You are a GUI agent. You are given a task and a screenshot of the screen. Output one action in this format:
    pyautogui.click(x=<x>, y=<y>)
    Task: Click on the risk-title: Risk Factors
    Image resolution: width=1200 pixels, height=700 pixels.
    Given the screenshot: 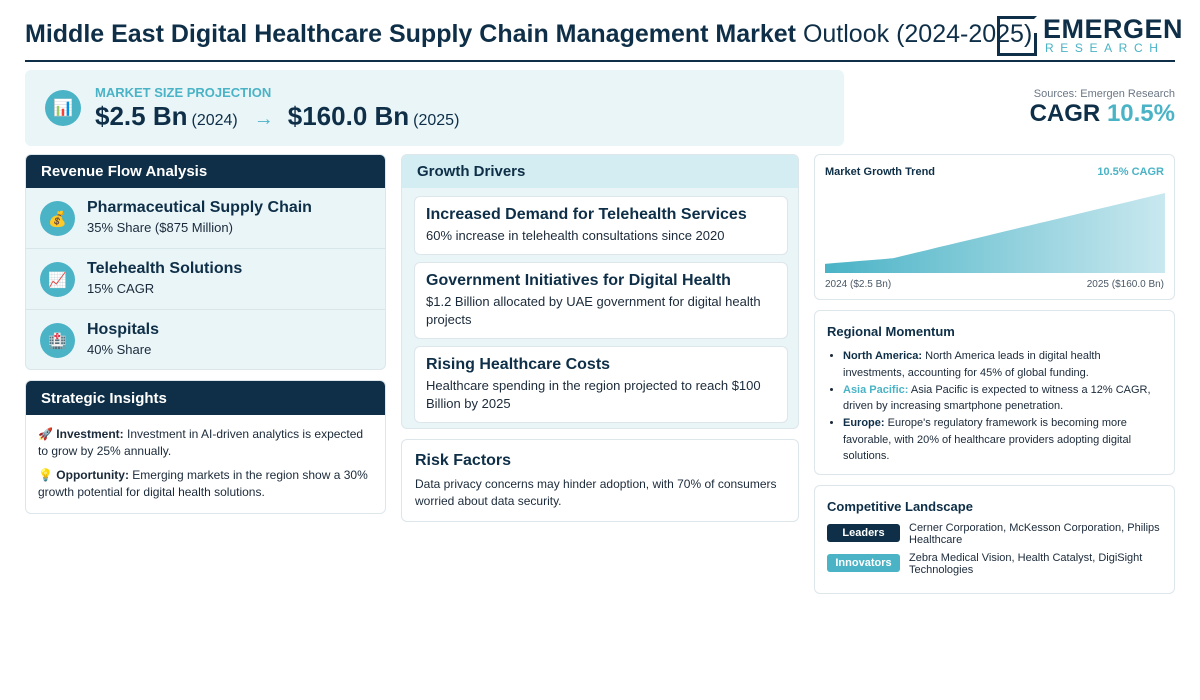 What is the action you would take?
    pyautogui.click(x=463, y=460)
    